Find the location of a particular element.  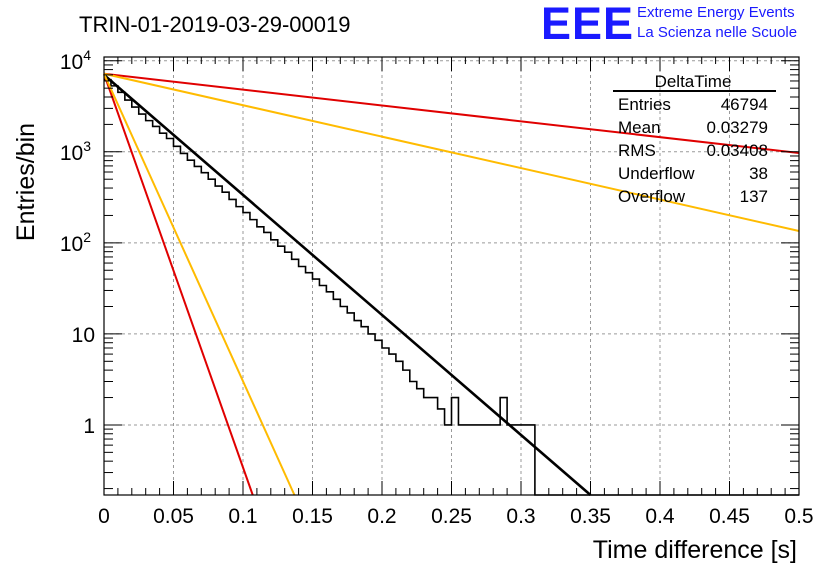

x-tick-label: 0.2 is located at coordinates (381, 516).